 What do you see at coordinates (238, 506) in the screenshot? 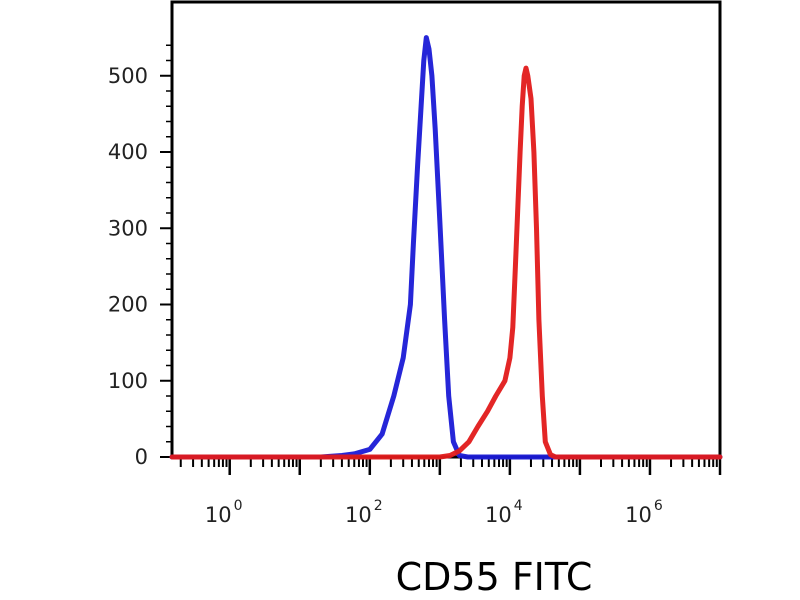
I see `x-tick-exponent: 0` at bounding box center [238, 506].